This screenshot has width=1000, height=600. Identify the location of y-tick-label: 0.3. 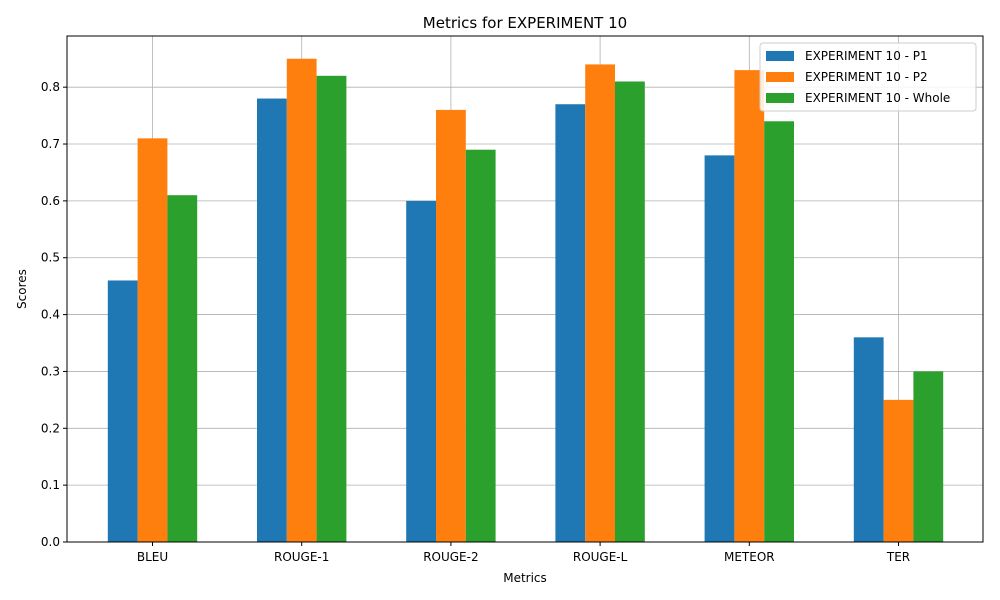
(50, 371).